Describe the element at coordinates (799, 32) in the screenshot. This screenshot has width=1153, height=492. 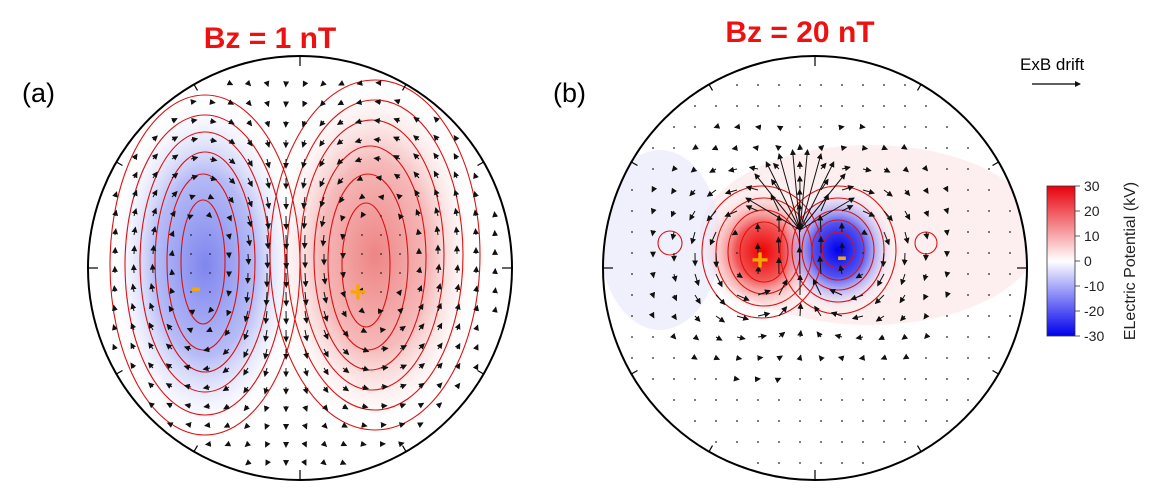
I see `title-b: Bz = 20 nT` at that location.